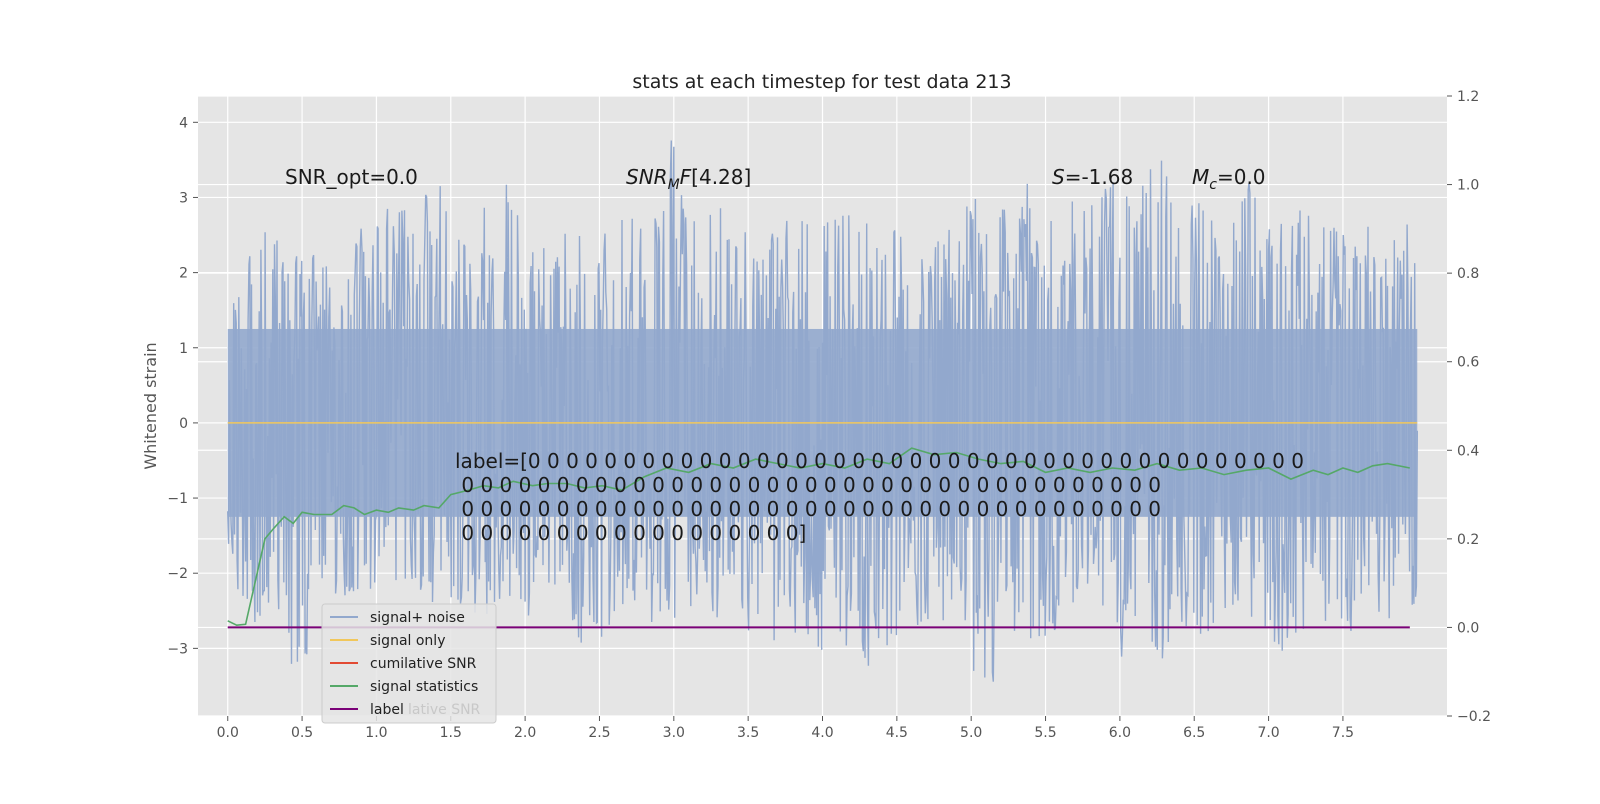 The width and height of the screenshot is (1600, 804). Describe the element at coordinates (183, 349) in the screenshot. I see `y-tick-label: 1` at that location.